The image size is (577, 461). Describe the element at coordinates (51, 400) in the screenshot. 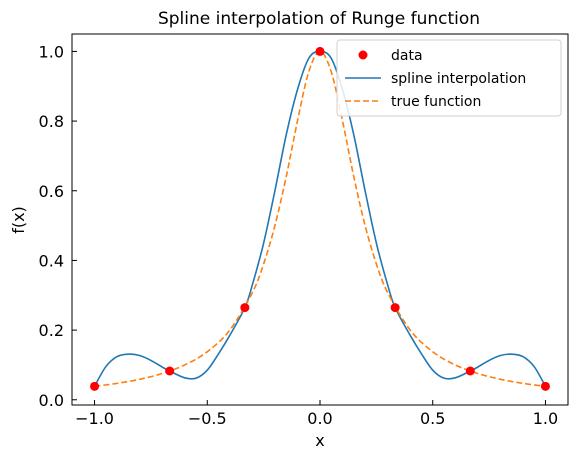

I see `y-tick-label: 0.0` at that location.